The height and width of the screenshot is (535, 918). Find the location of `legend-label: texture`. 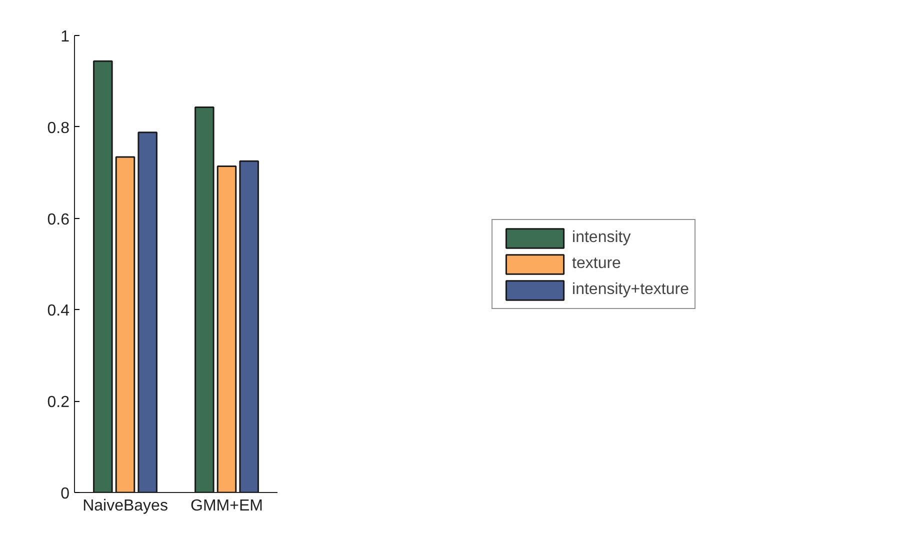

legend-label: texture is located at coordinates (596, 263).